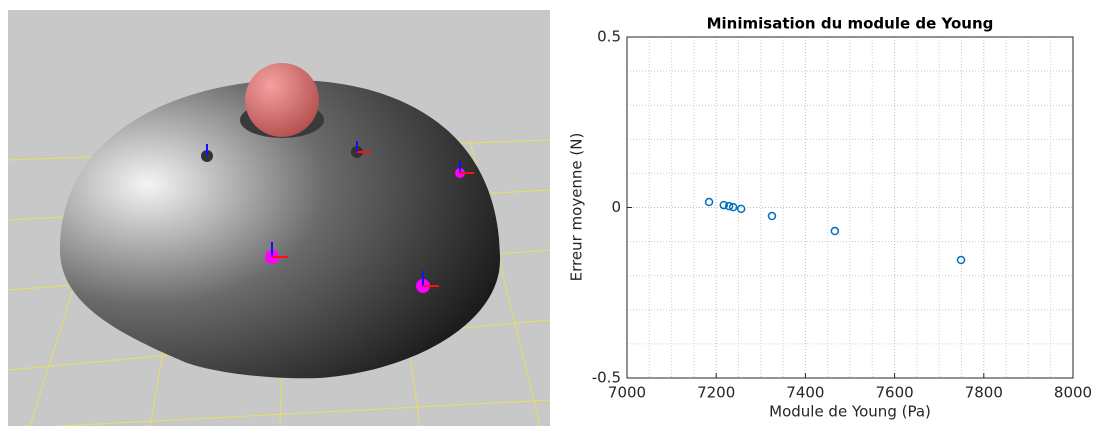 This screenshot has height=426, width=1098. Describe the element at coordinates (805, 393) in the screenshot. I see `x-tick-label: 7400` at that location.